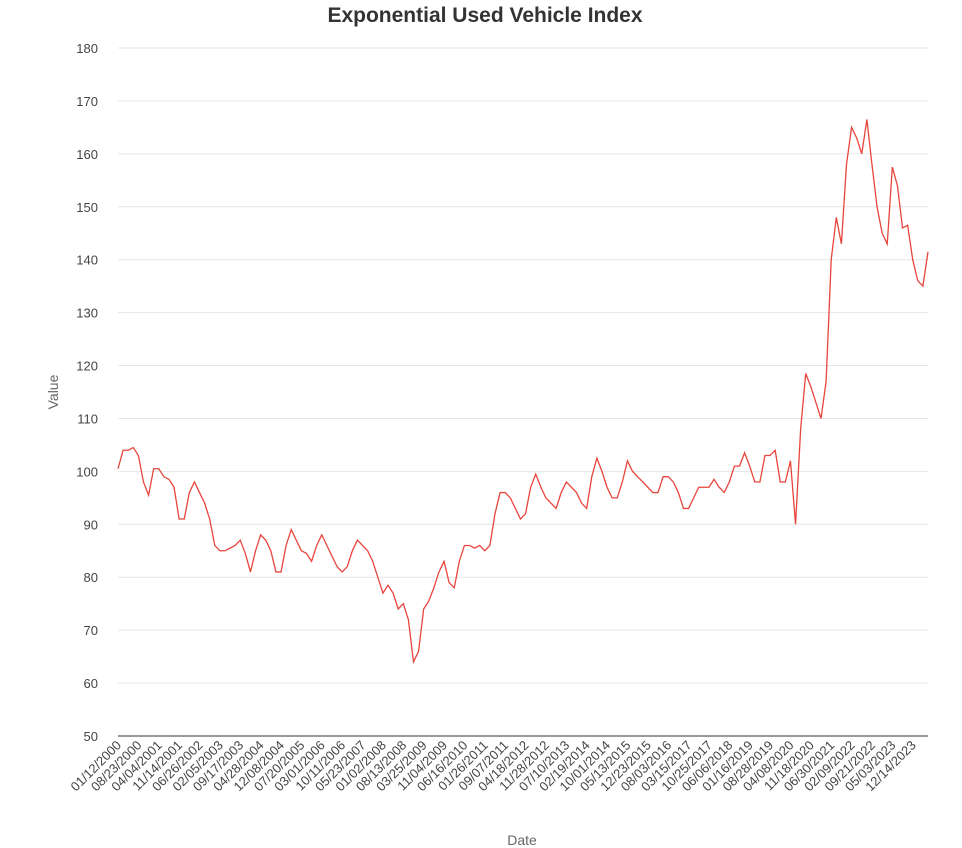 The image size is (962, 848). What do you see at coordinates (87, 260) in the screenshot?
I see `y-tick-label: 140` at bounding box center [87, 260].